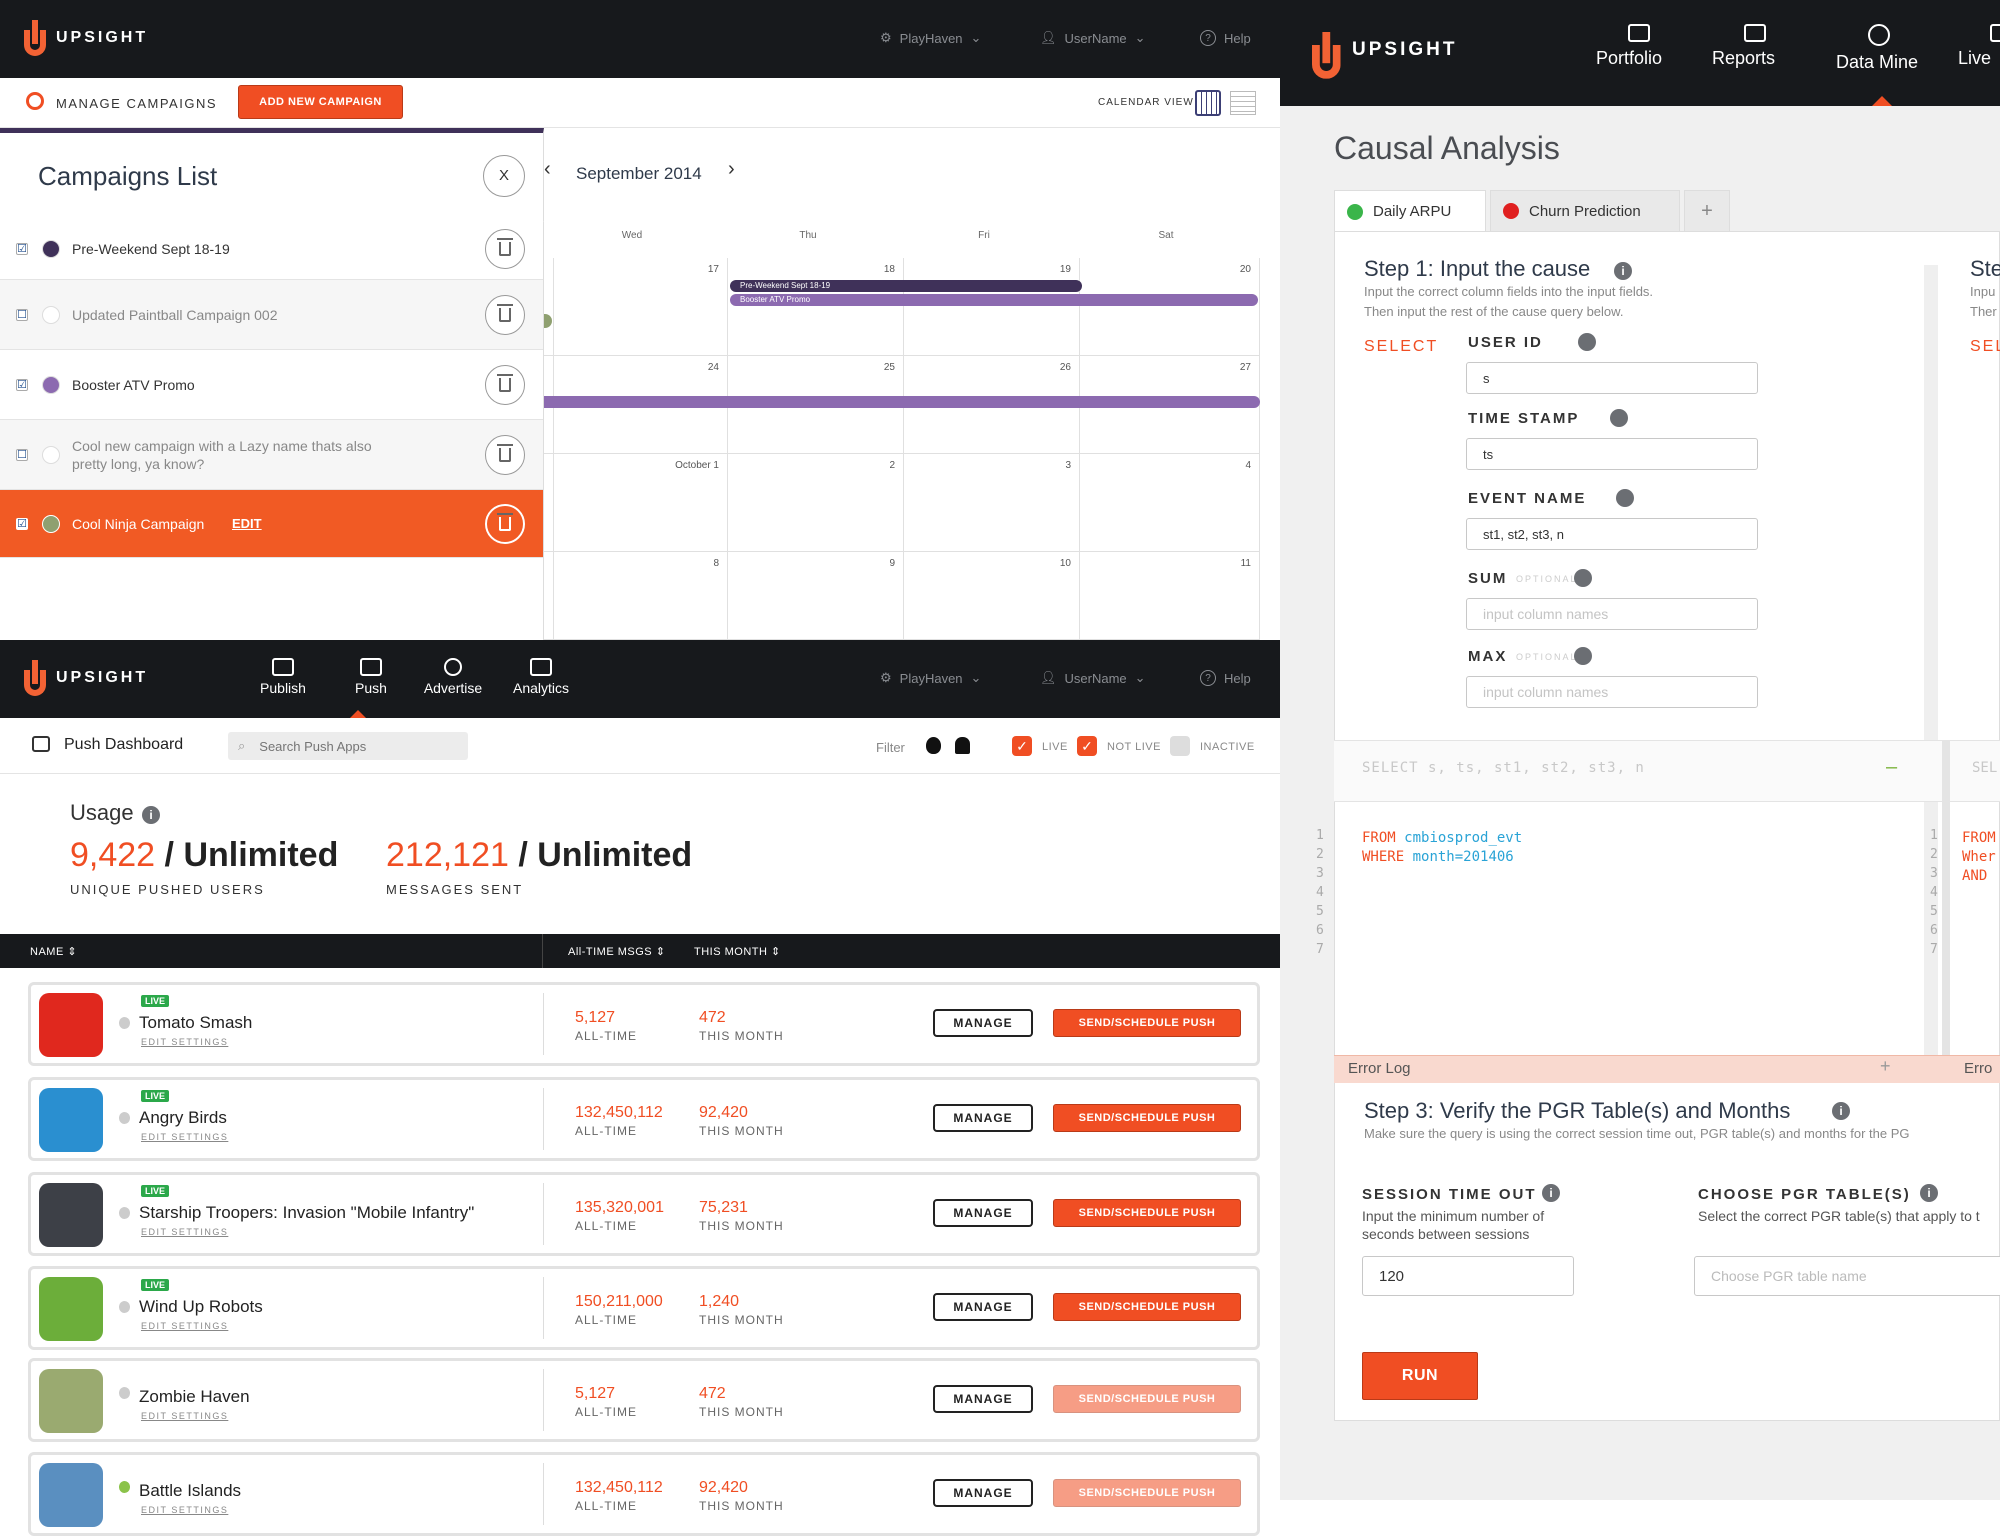  I want to click on calendar-day: 9, so click(816, 596).